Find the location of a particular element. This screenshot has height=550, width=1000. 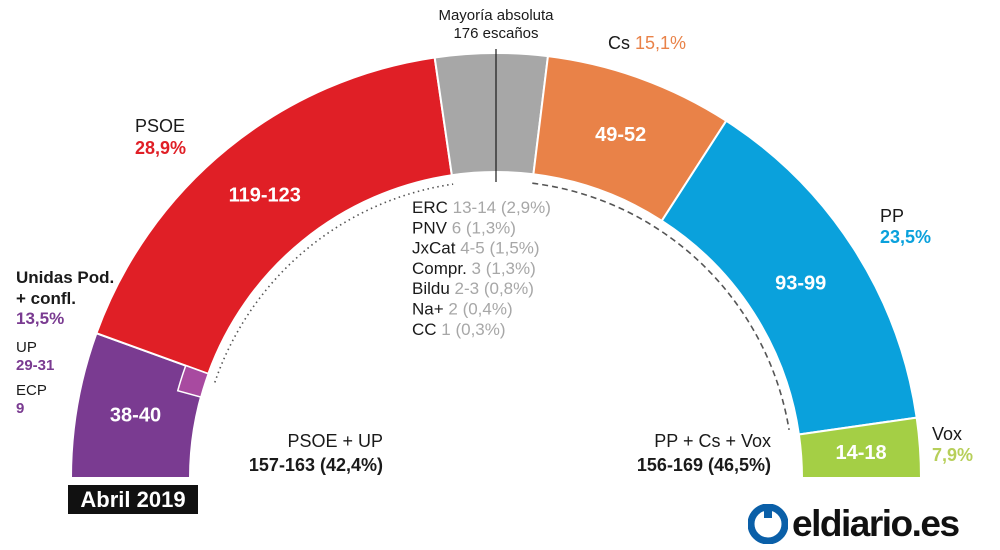

vote-pct-up: 13,5% is located at coordinates (40, 318).